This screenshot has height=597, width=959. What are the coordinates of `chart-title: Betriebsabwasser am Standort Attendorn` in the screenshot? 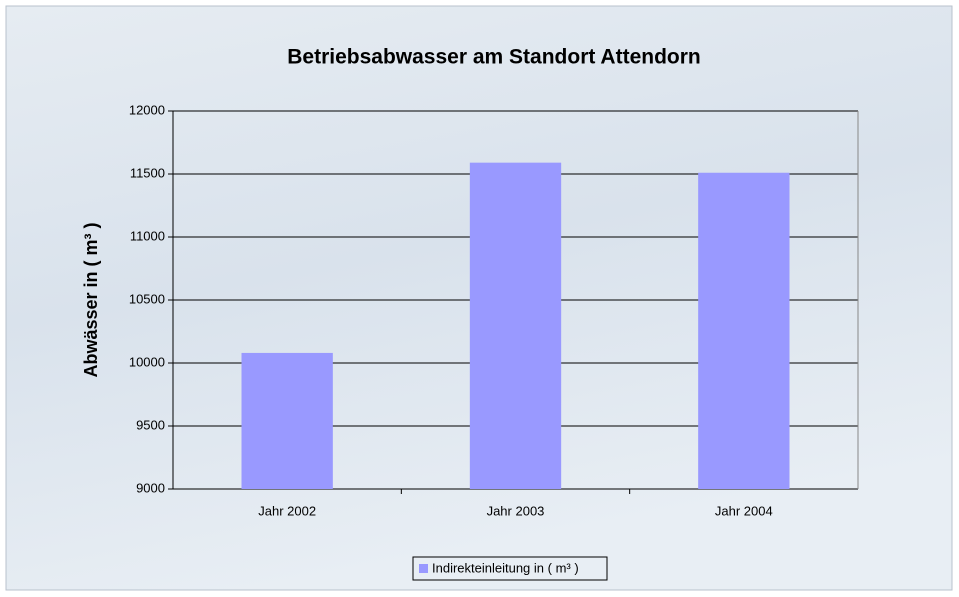 It's located at (493, 57).